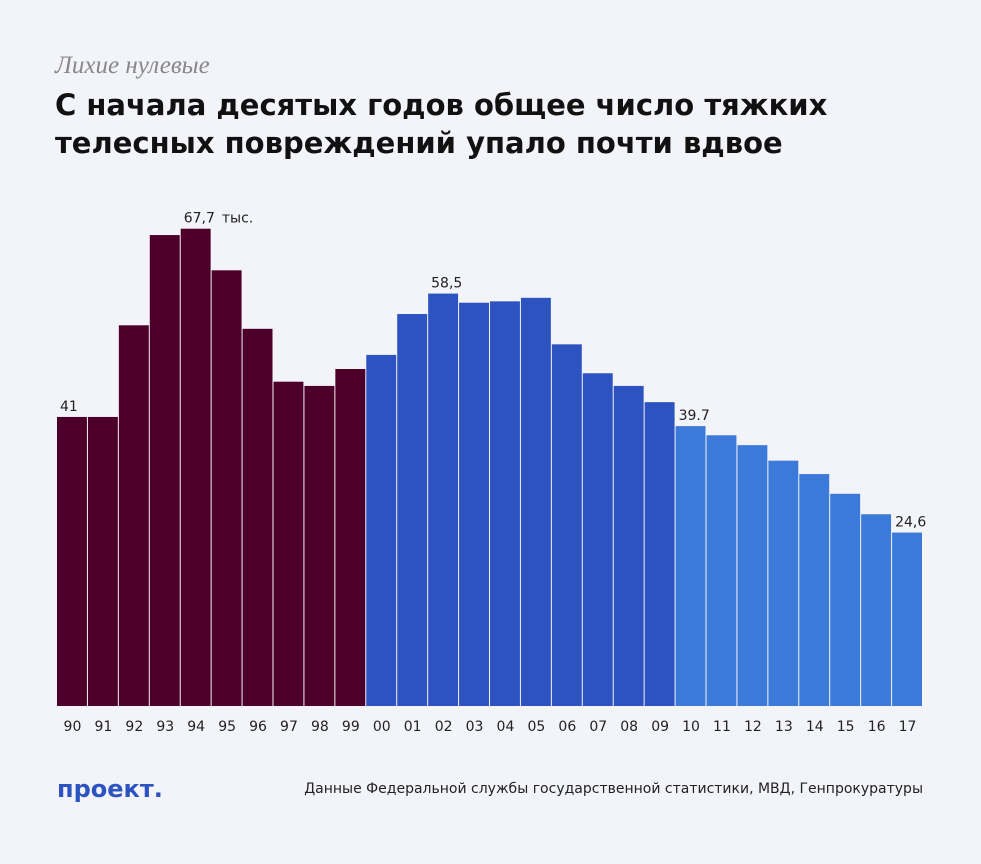  I want to click on x-tick-label: 92, so click(134, 727).